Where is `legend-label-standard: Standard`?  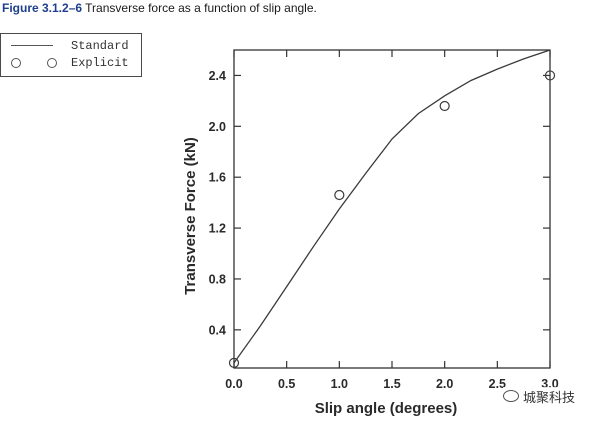 legend-label-standard: Standard is located at coordinates (100, 46).